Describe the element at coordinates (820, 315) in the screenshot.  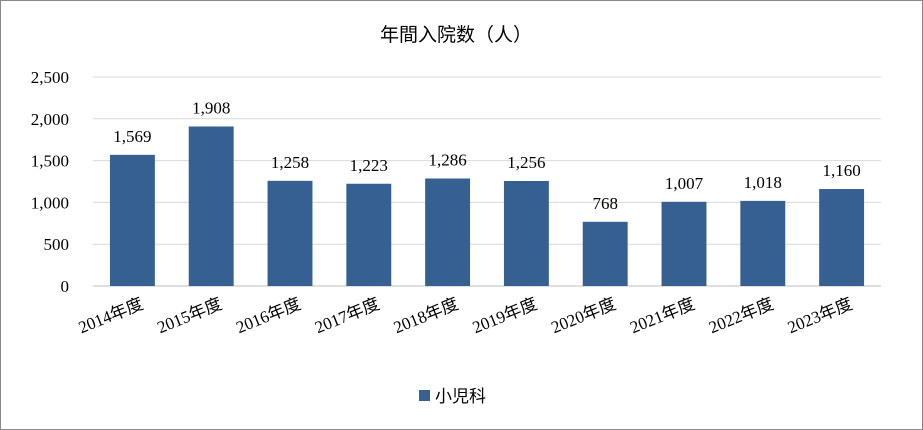
I see `x-tick-label: 2023年度` at that location.